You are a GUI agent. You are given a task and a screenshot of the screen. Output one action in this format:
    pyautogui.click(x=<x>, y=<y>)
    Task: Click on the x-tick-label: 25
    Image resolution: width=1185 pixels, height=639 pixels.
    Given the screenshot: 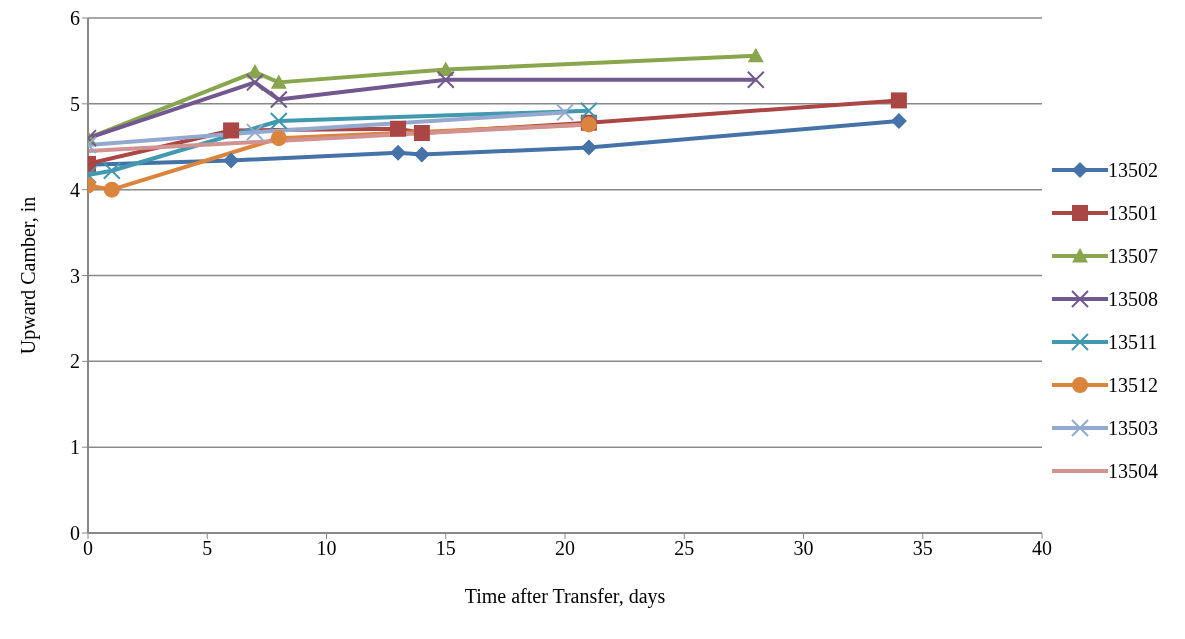 What is the action you would take?
    pyautogui.click(x=684, y=548)
    